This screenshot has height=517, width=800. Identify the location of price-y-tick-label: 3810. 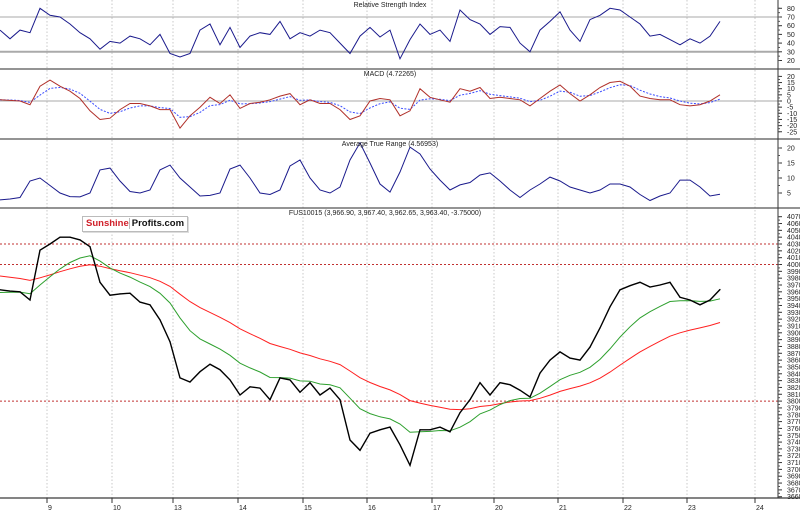
(793, 395).